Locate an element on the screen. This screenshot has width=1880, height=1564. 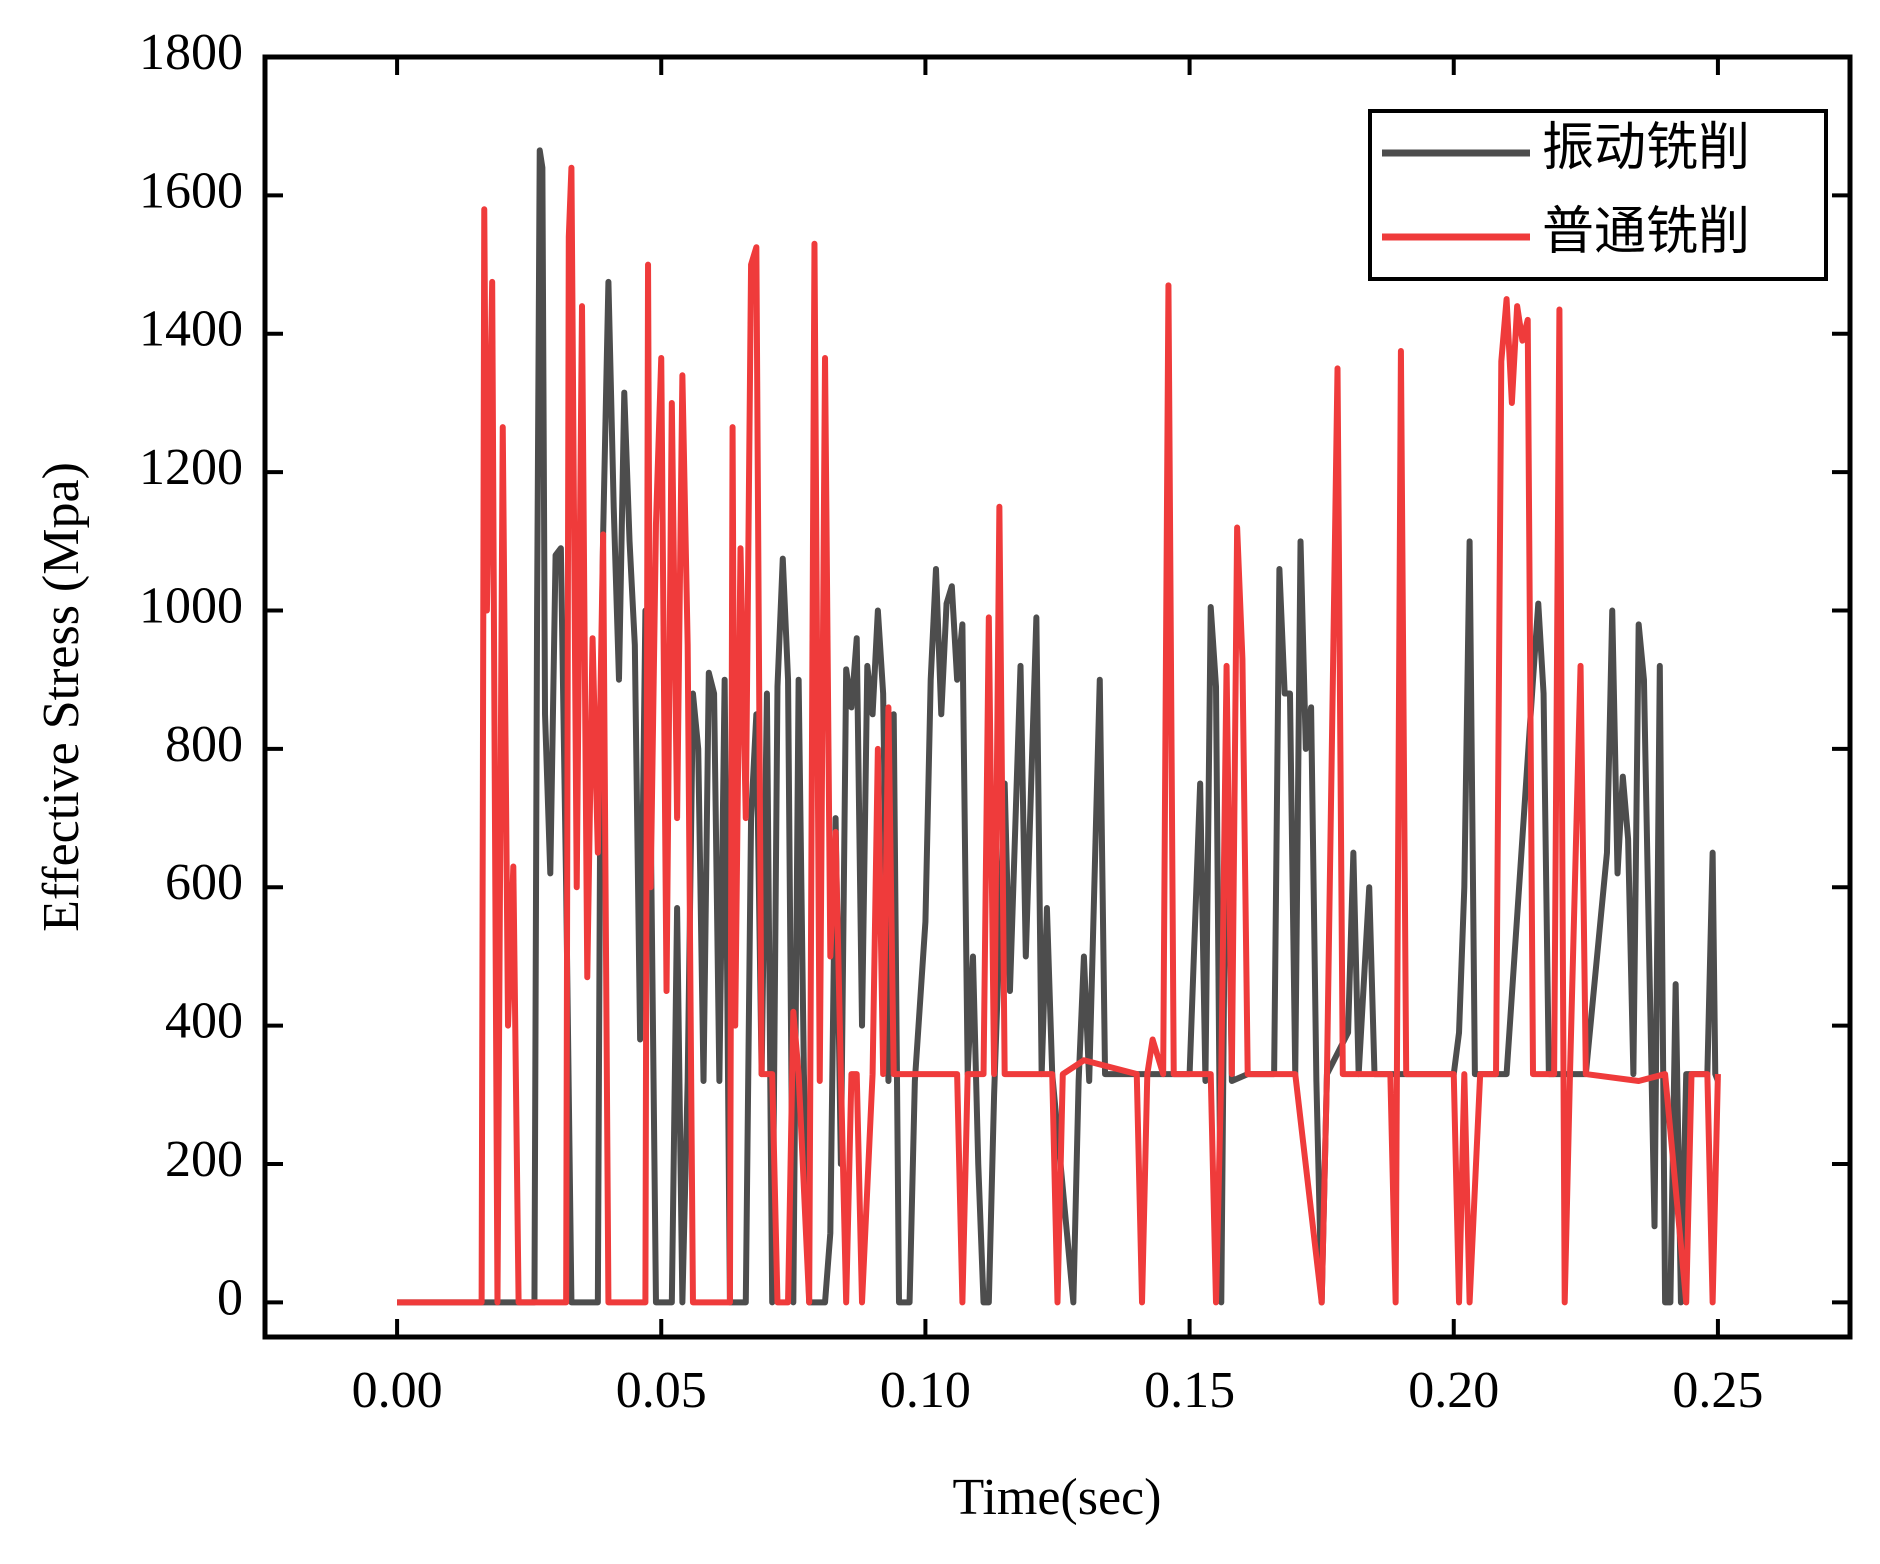
y-tick-label: 1600 is located at coordinates (191, 190).